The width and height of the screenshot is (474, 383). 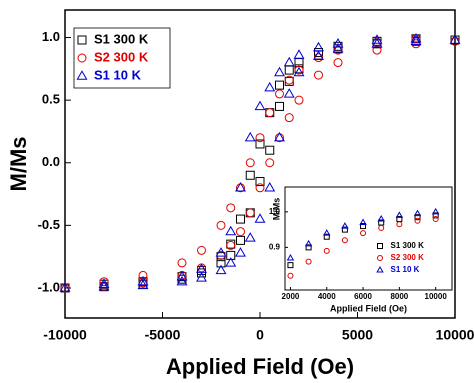 What do you see at coordinates (275, 246) in the screenshot?
I see `y-tick-label: 0.9` at bounding box center [275, 246].